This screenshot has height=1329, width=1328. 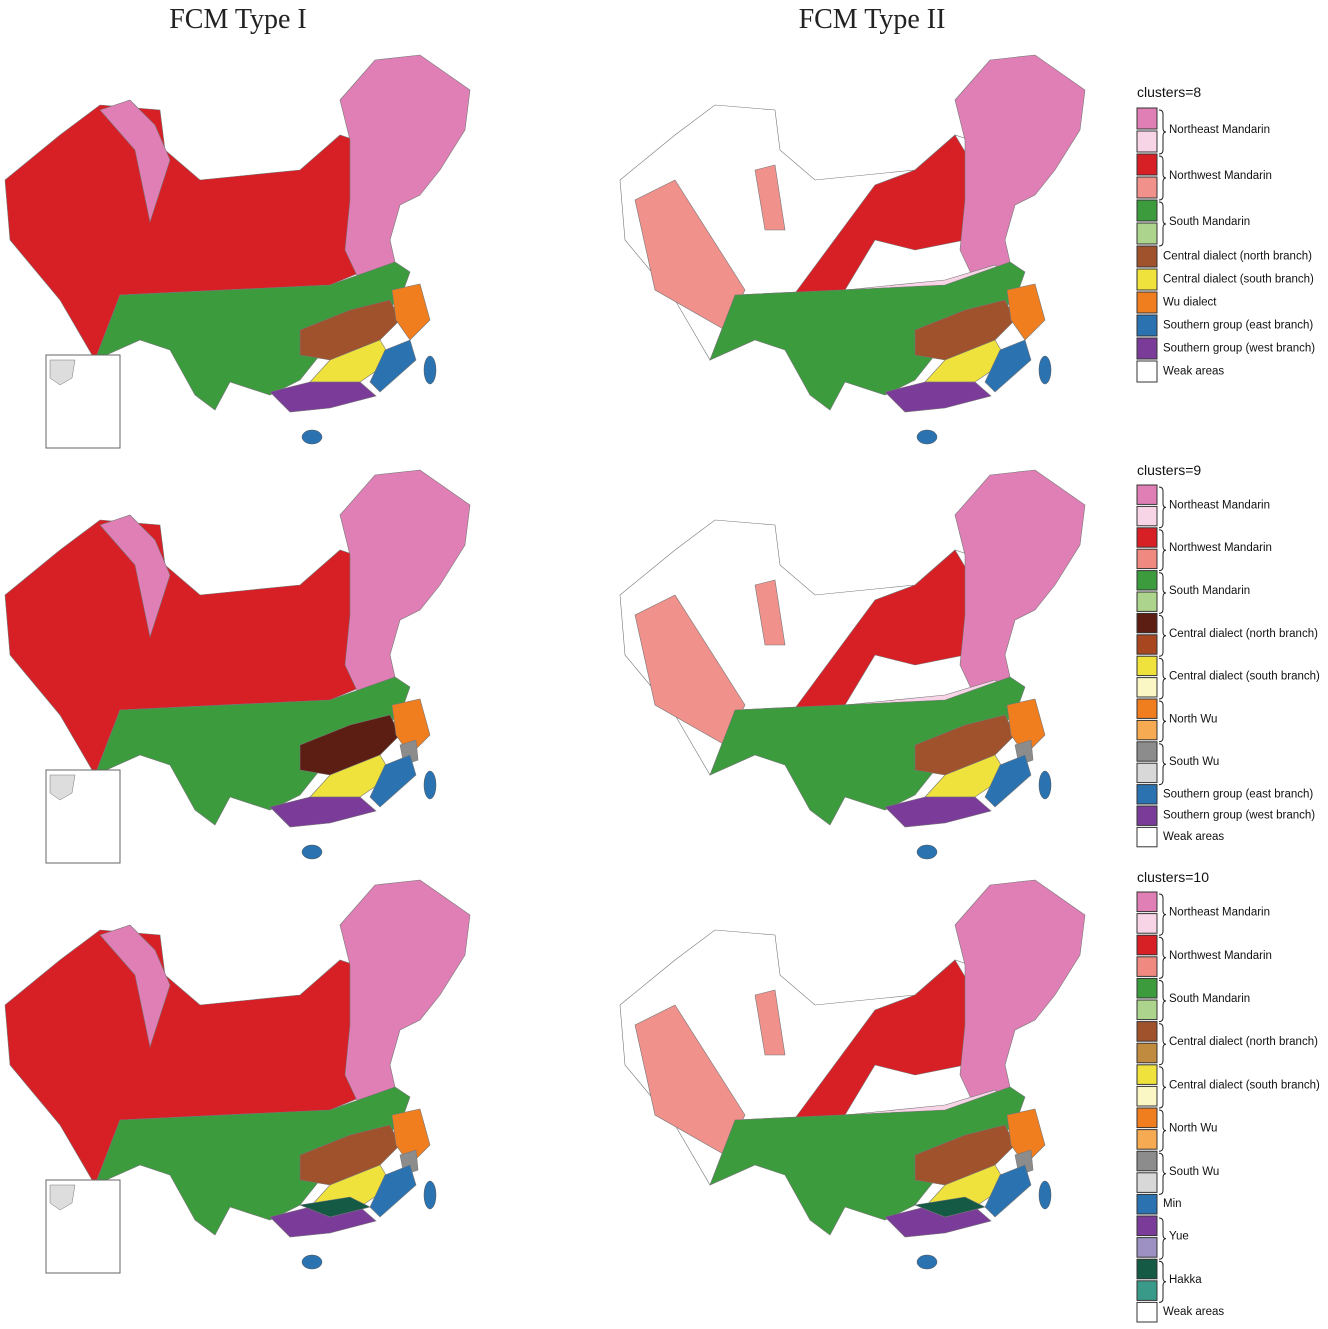 I want to click on legend-title: clusters=9, so click(x=1169, y=470).